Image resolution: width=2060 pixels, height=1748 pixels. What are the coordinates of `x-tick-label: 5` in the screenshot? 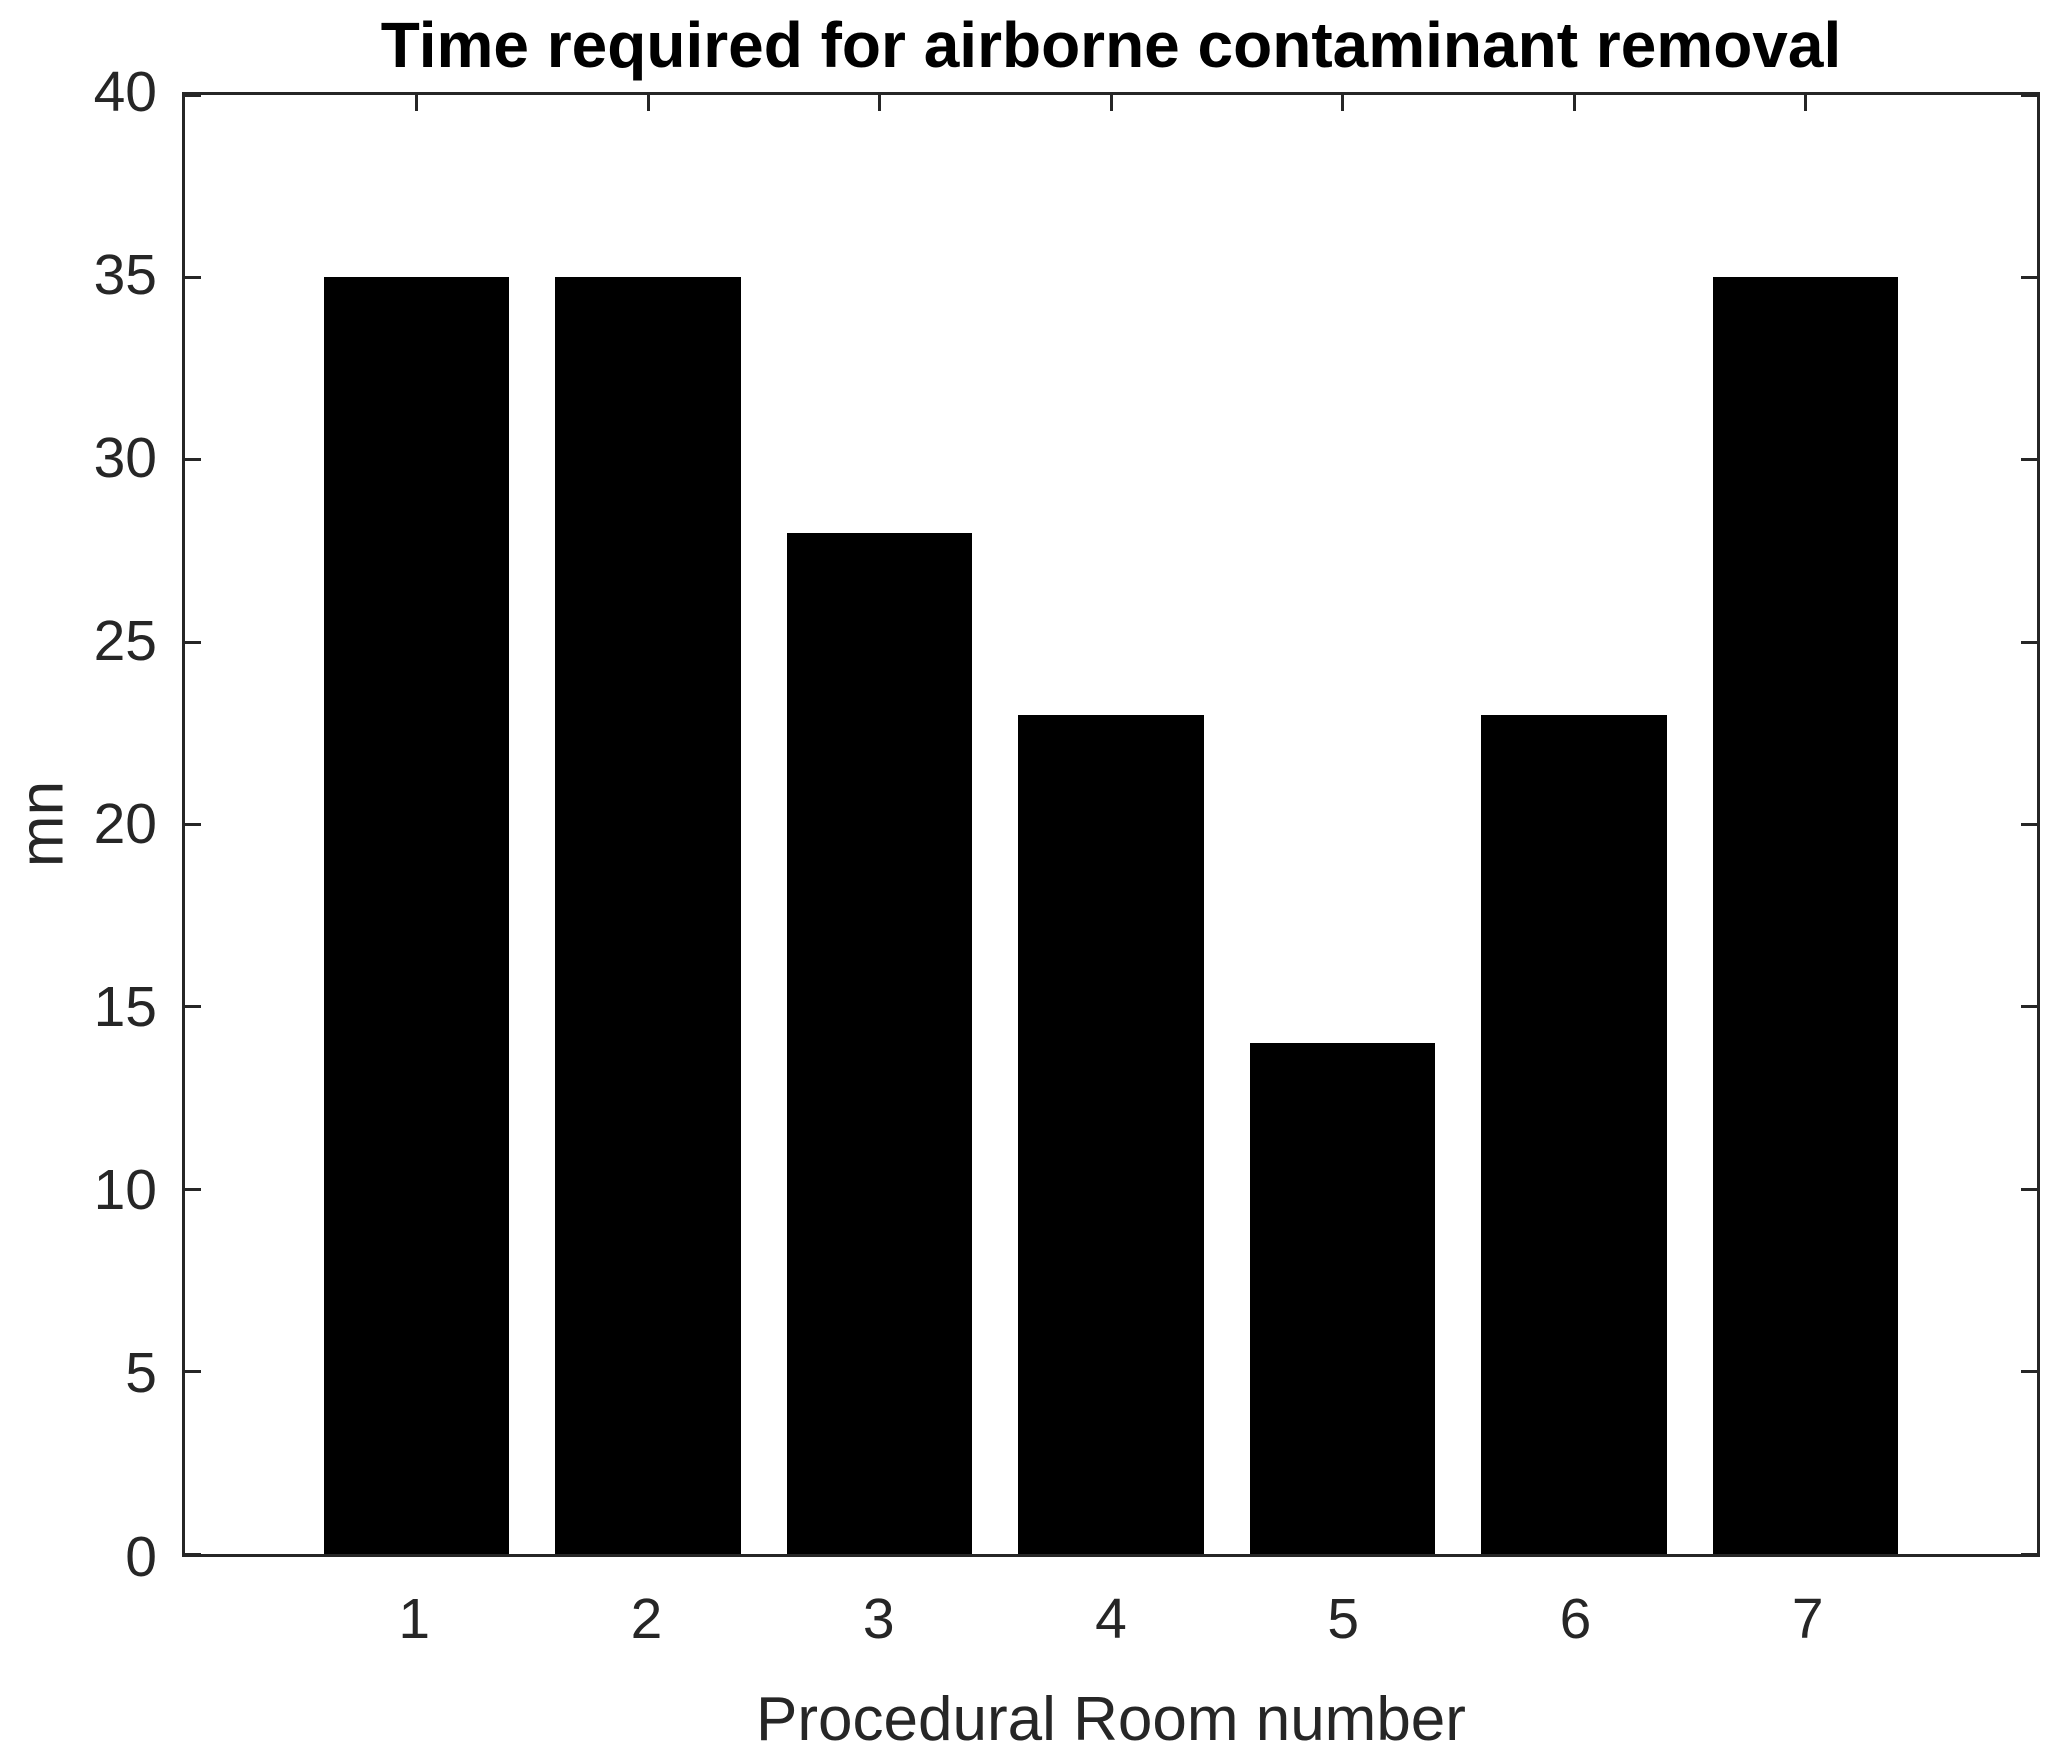 It's located at (1343, 1619).